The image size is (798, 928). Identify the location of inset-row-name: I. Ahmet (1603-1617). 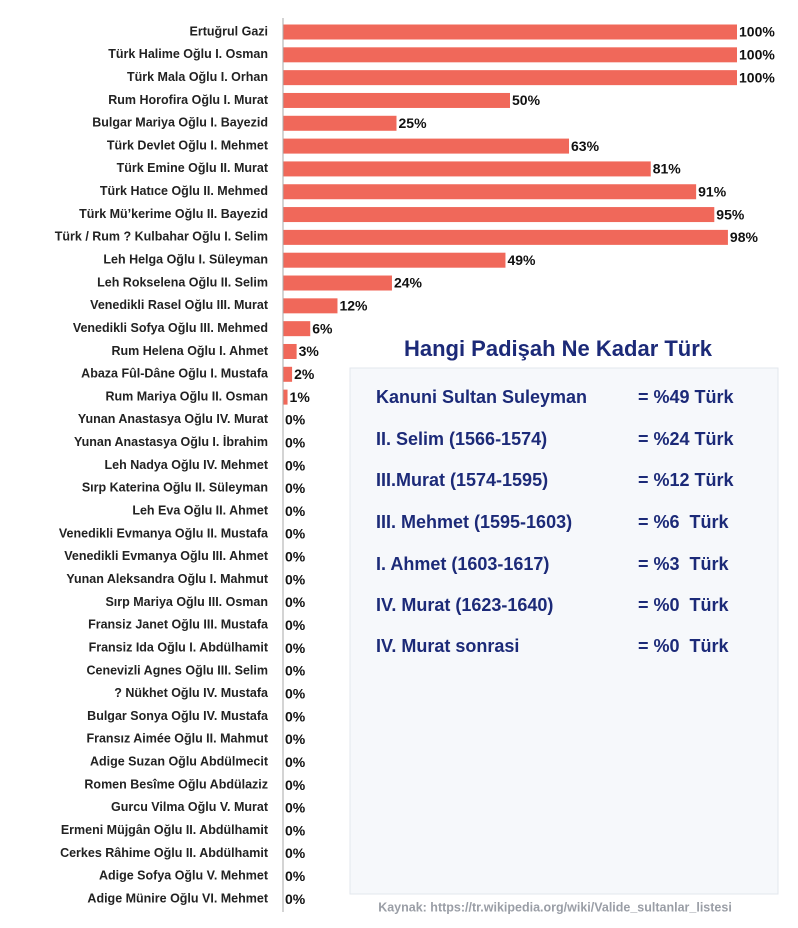
(462, 564).